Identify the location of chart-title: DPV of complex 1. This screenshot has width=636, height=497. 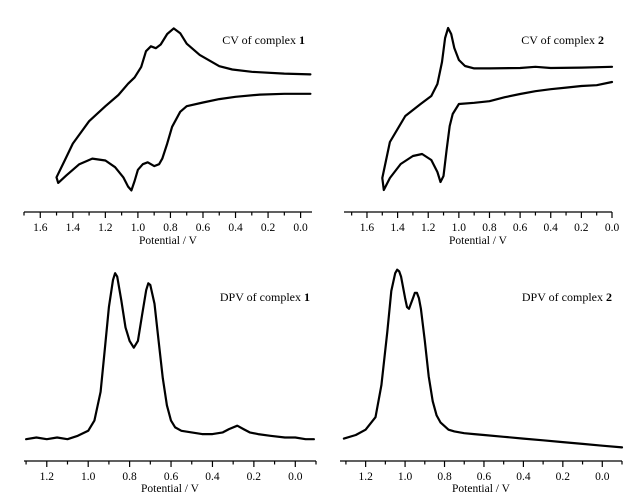
(265, 297).